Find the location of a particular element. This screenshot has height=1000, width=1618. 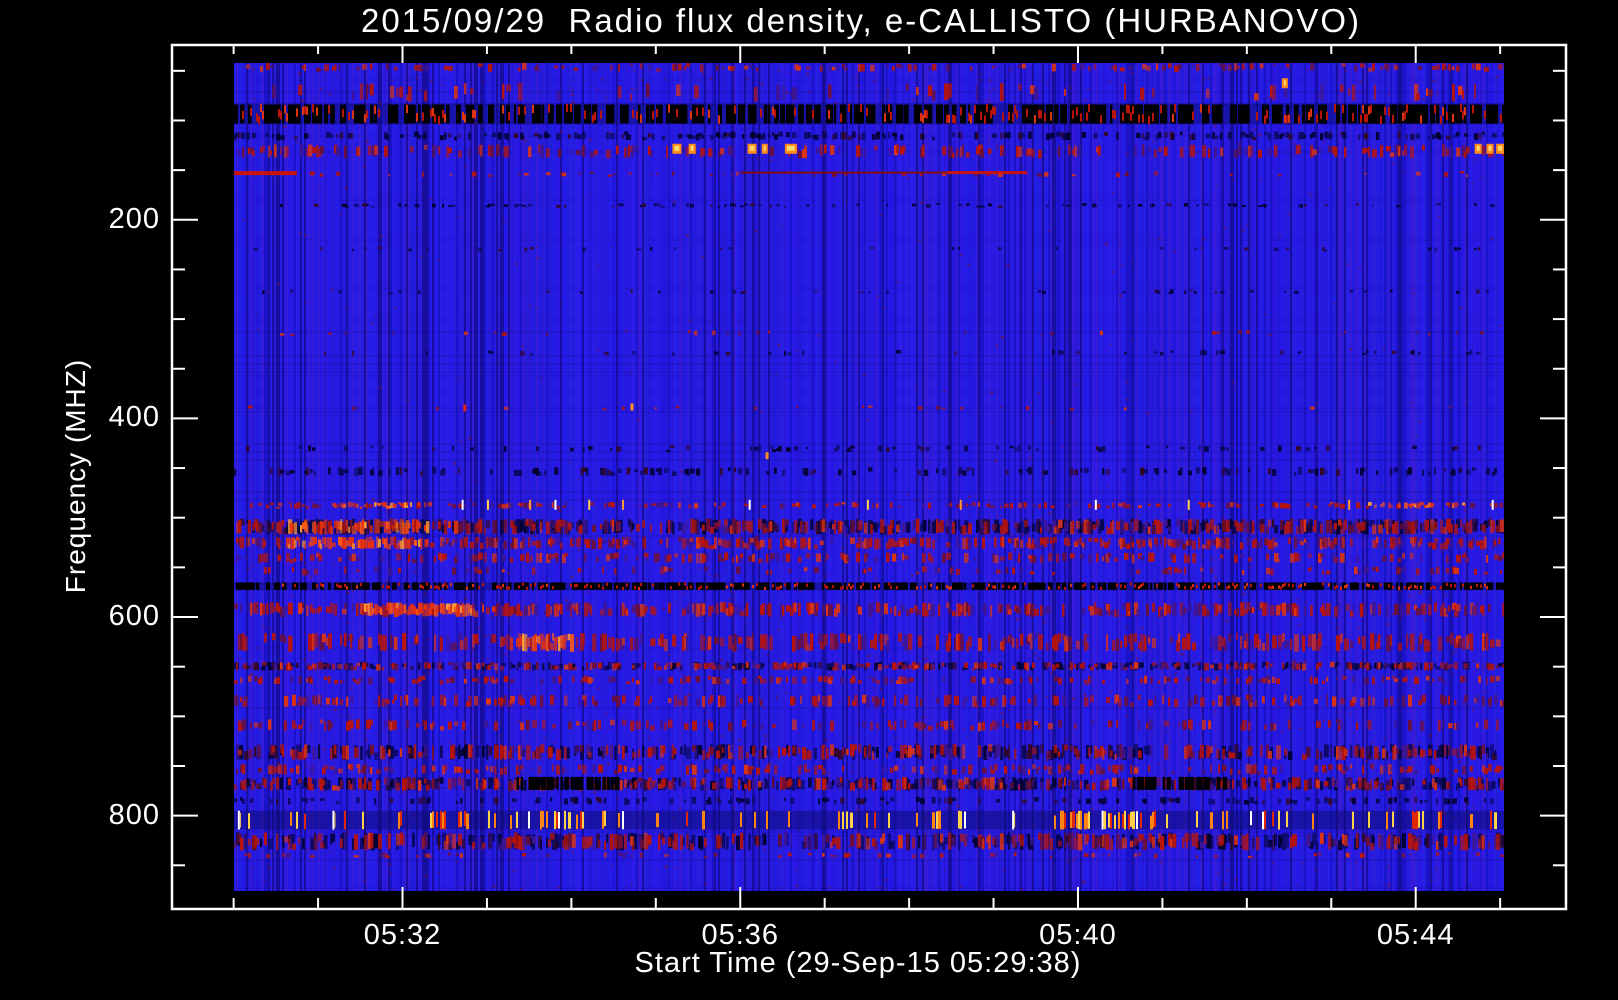

y-tick-label: 400 is located at coordinates (134, 417).